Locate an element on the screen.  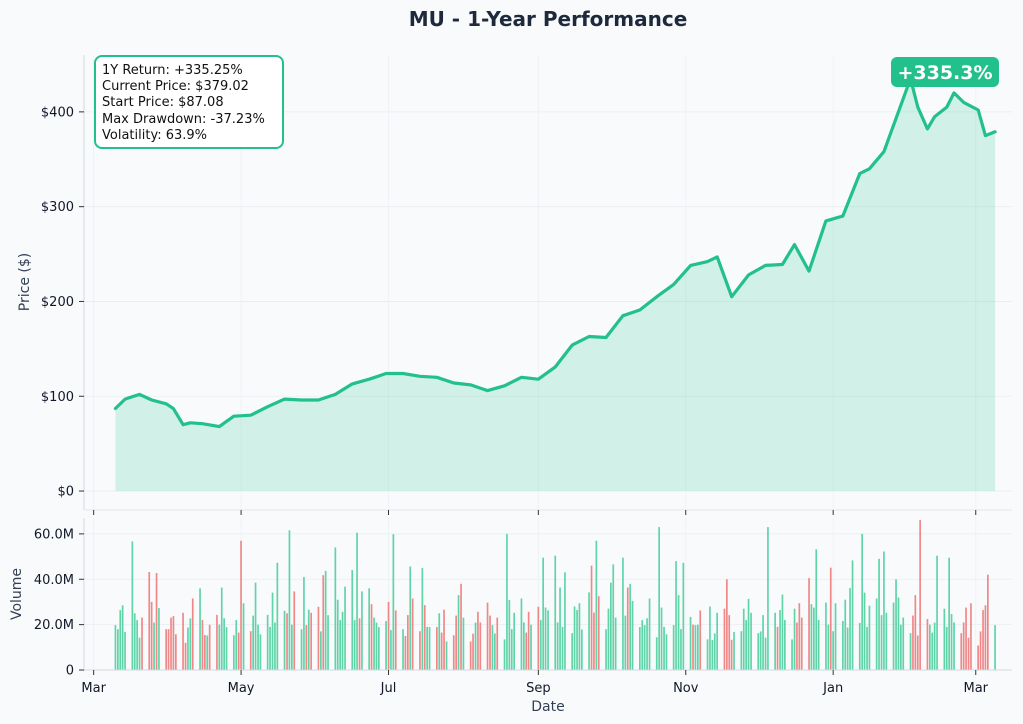
stat-volatility: Volatility: 63.9% is located at coordinates (154, 135).